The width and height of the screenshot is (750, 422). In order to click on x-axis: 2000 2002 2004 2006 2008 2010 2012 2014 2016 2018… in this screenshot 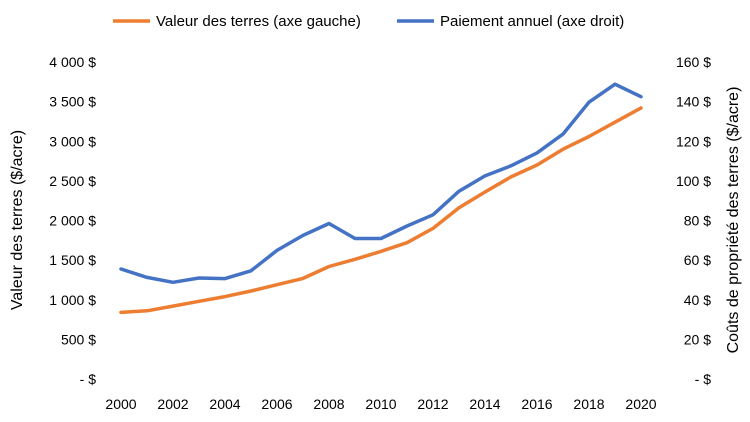, I will do `click(380, 404)`.